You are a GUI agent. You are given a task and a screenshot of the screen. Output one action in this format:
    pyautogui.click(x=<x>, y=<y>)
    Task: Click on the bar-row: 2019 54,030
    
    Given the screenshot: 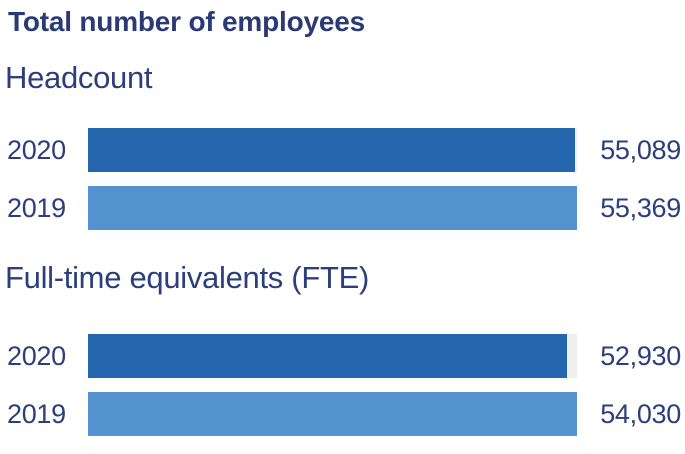 What is the action you would take?
    pyautogui.click(x=344, y=414)
    